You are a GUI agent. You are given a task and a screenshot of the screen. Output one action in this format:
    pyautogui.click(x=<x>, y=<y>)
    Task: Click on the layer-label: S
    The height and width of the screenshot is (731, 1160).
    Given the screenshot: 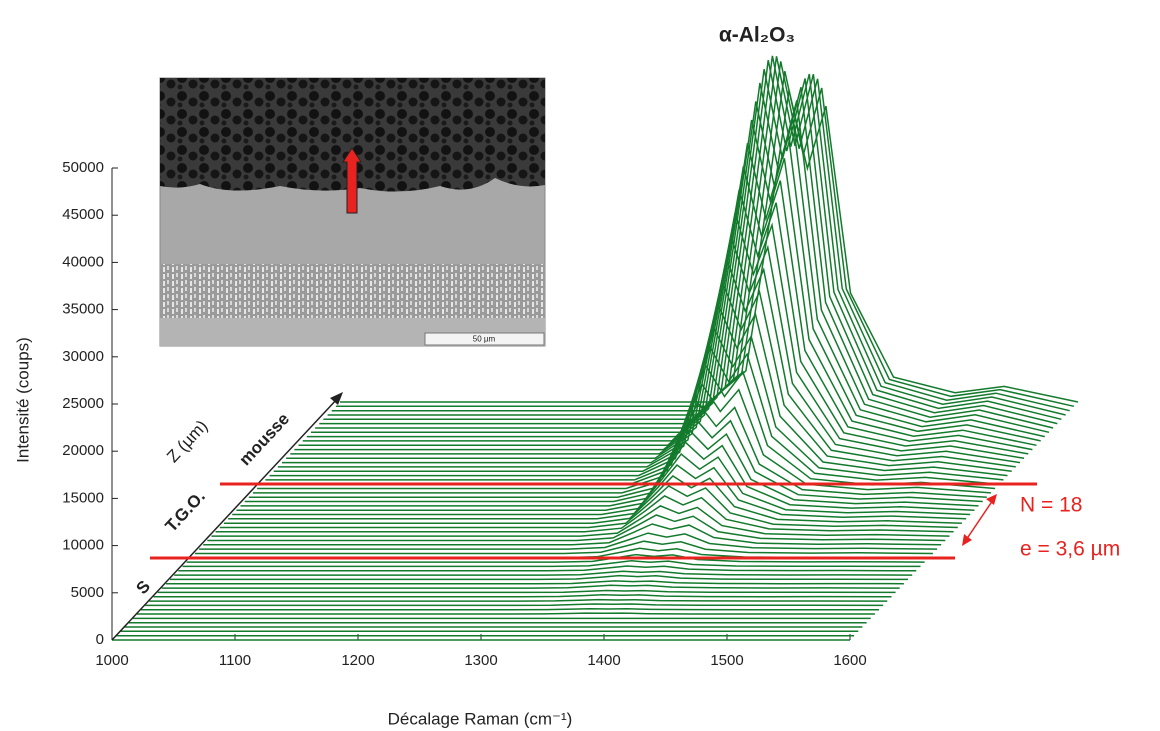 What is the action you would take?
    pyautogui.click(x=143, y=587)
    